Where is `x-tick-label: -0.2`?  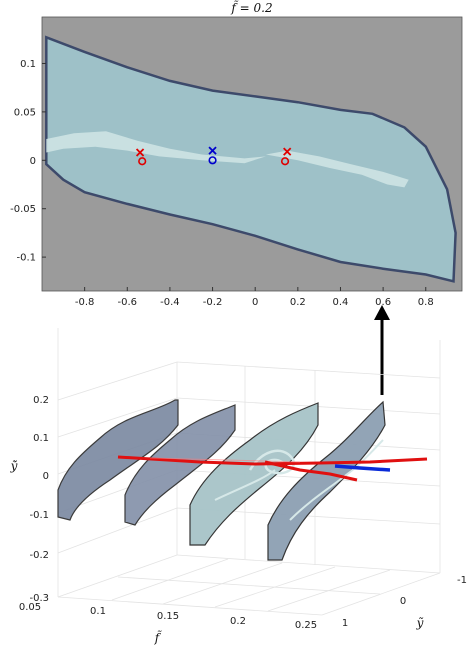 x-tick-label: -0.2 is located at coordinates (213, 302).